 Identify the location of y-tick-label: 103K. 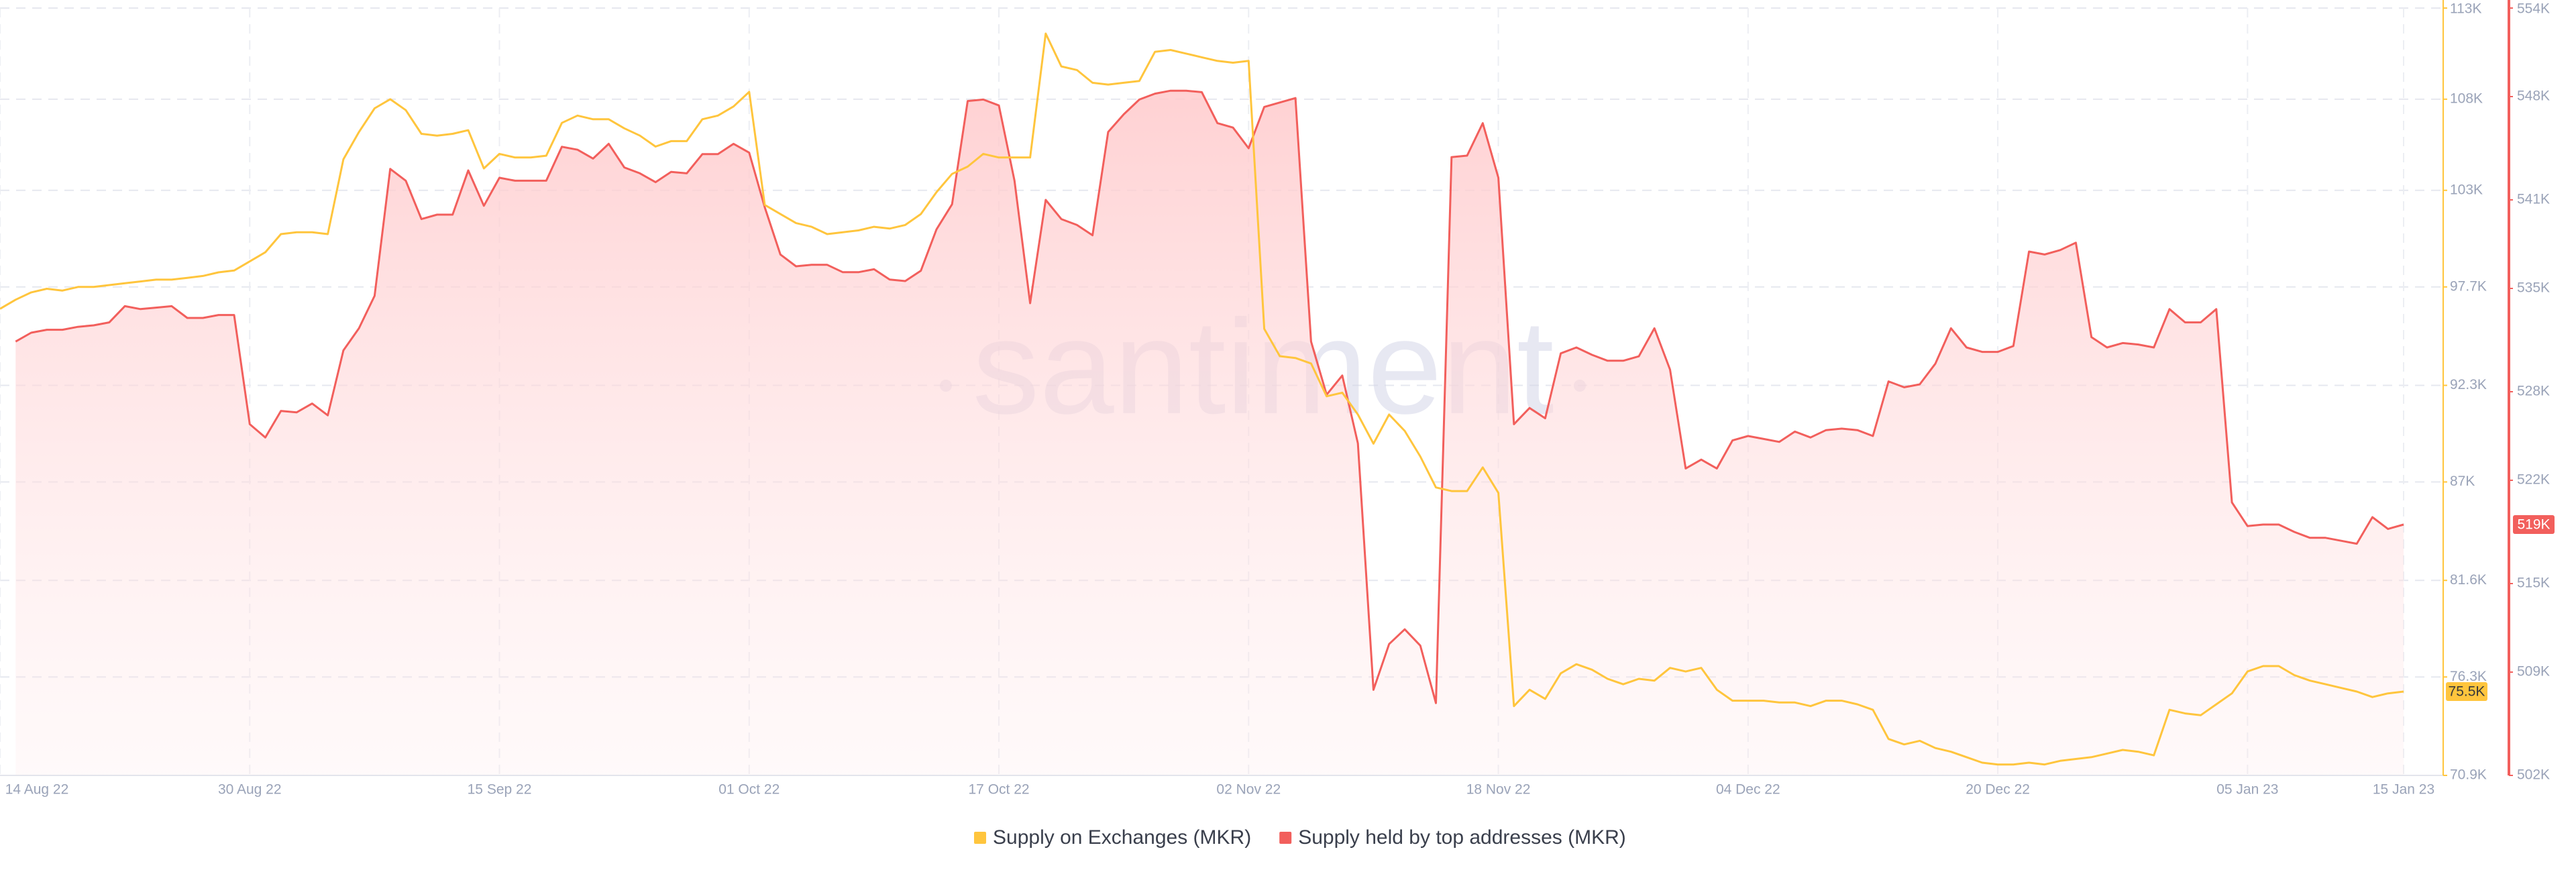
(2466, 189).